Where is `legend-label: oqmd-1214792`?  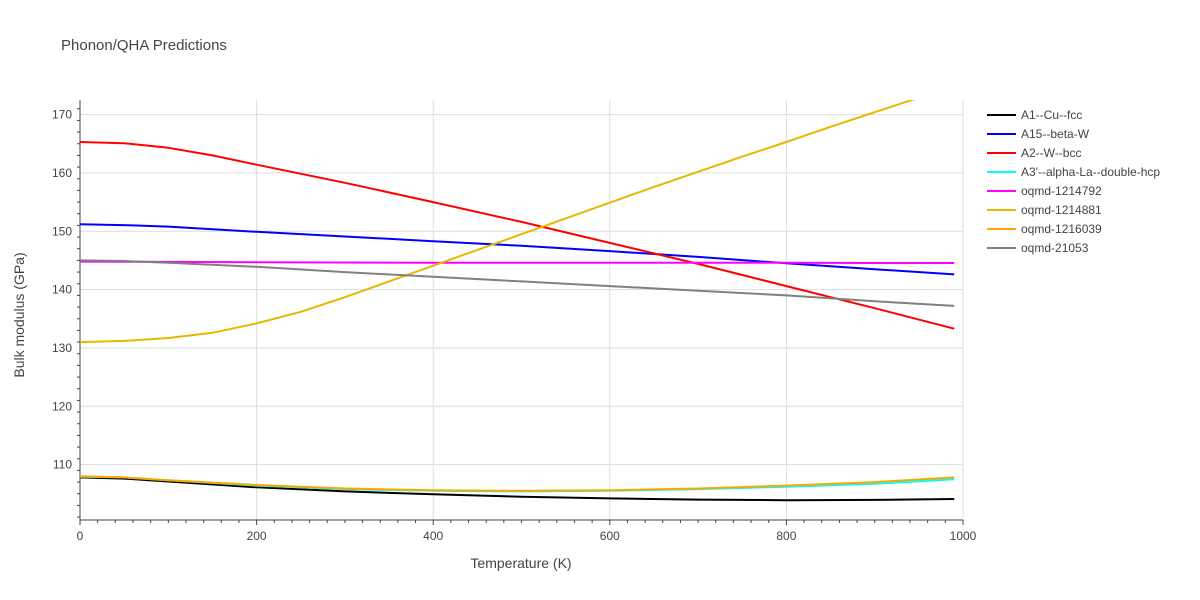 legend-label: oqmd-1214792 is located at coordinates (1061, 191).